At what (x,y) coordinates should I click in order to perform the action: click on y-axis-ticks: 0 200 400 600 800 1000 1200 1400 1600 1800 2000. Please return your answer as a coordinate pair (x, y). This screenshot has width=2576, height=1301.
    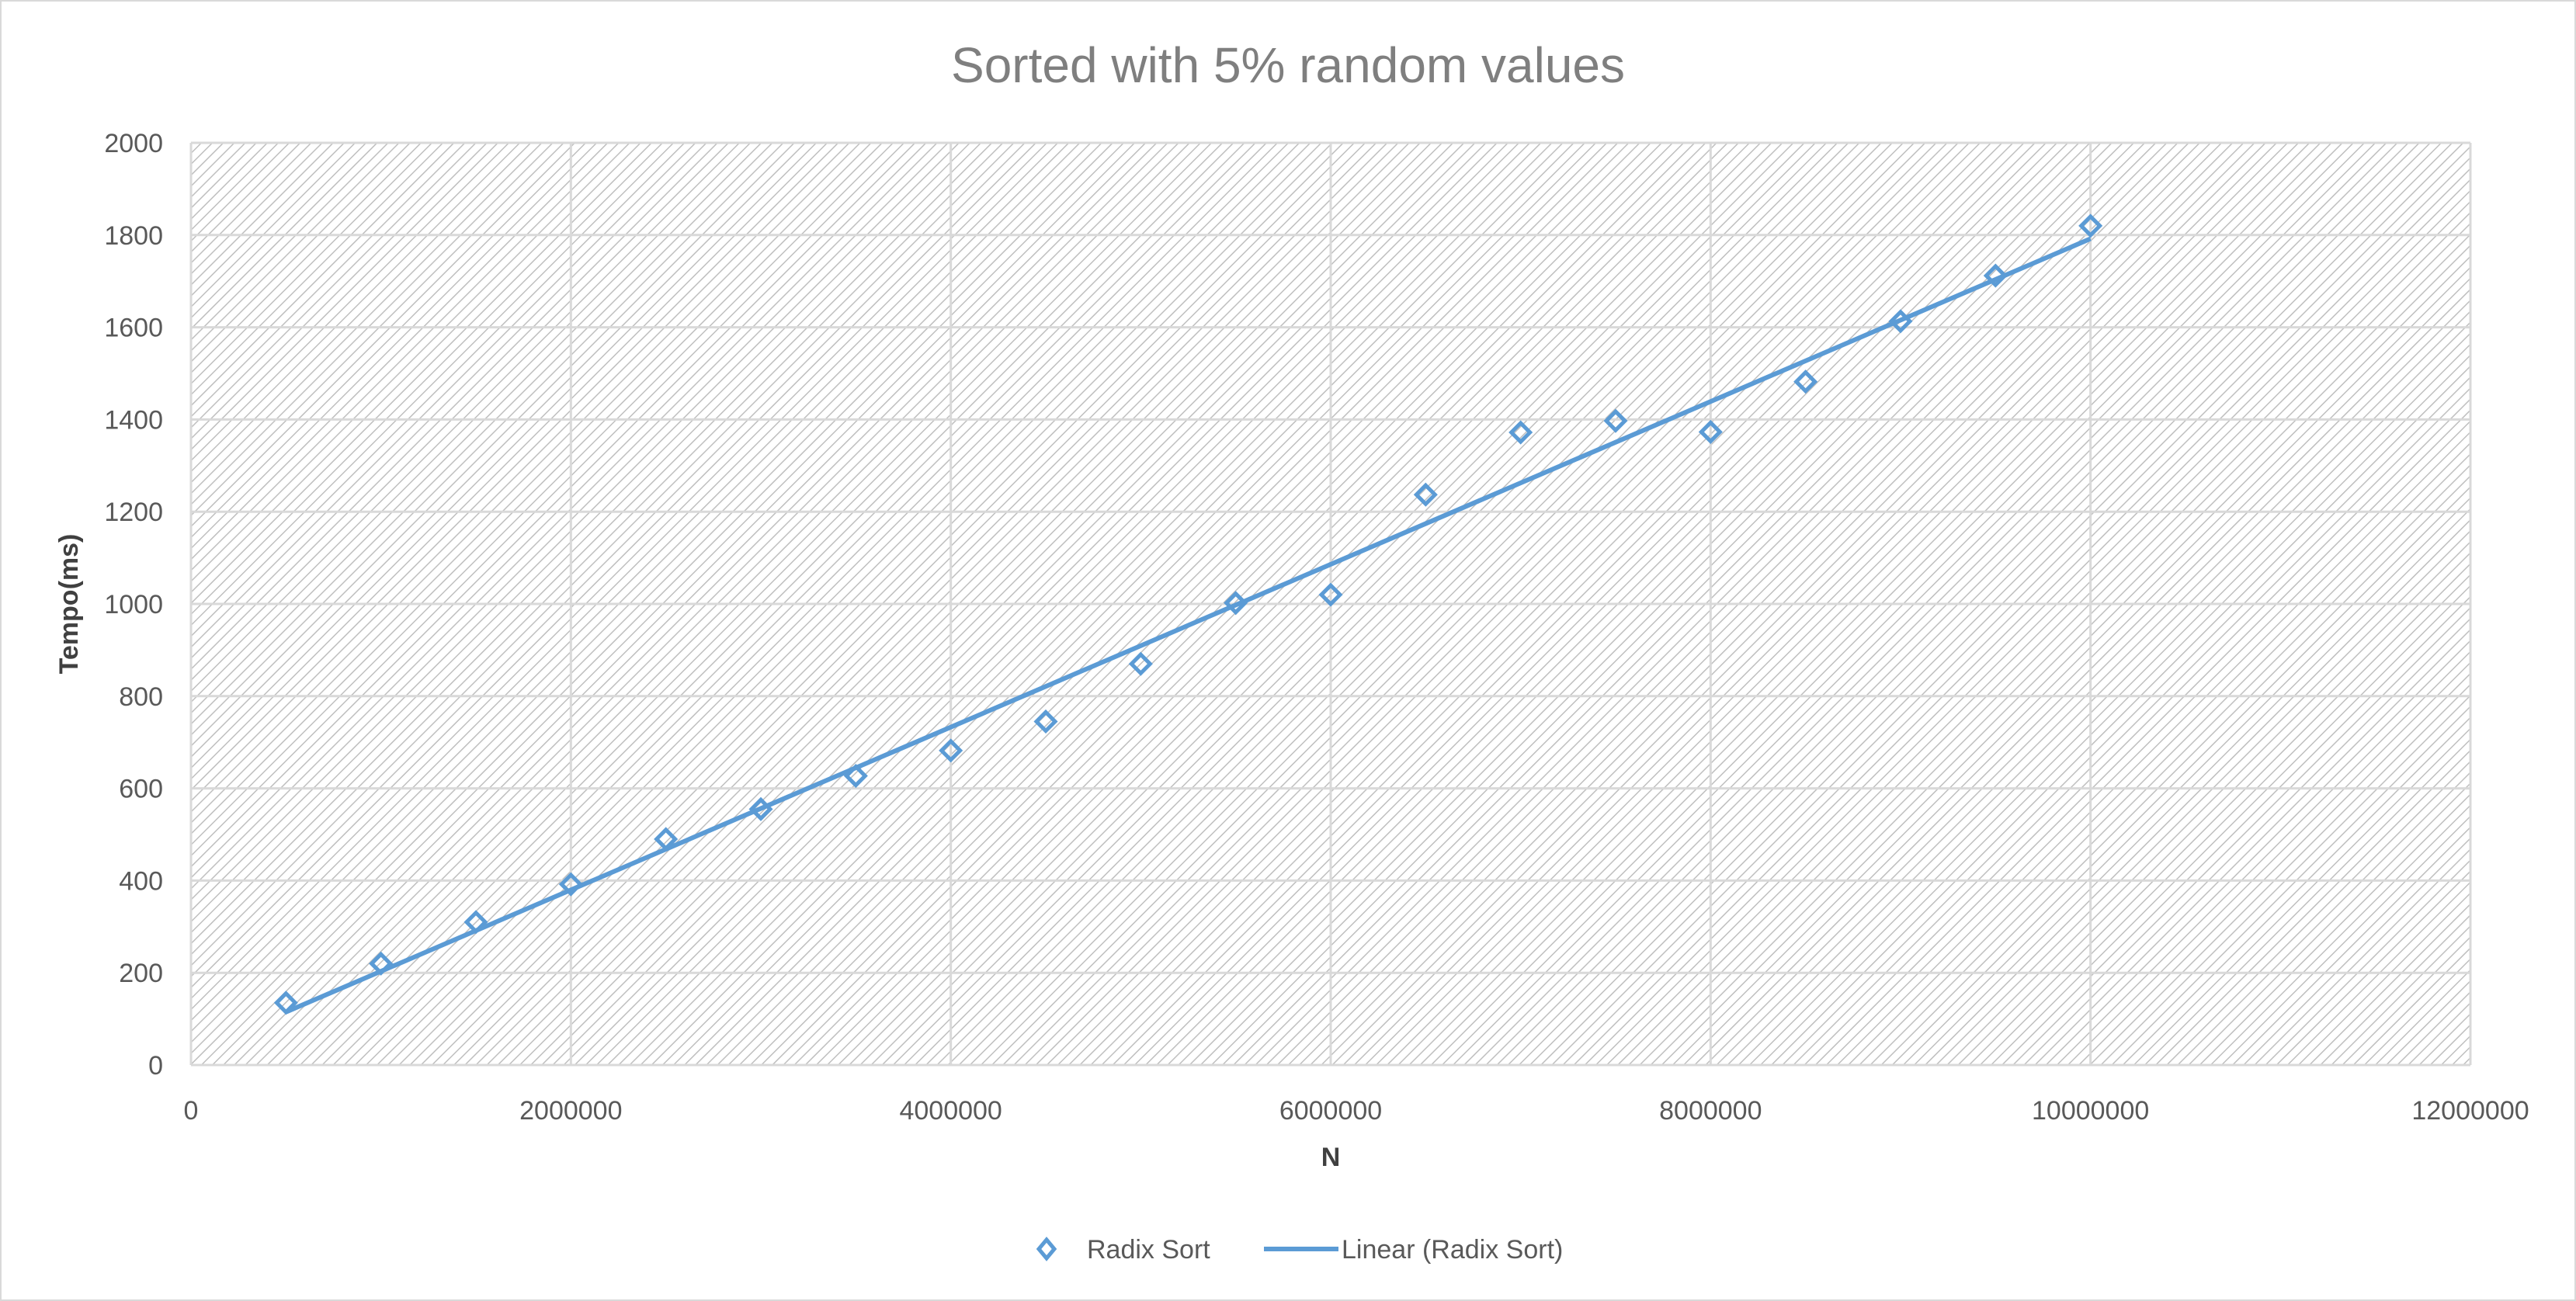
    Looking at the image, I should click on (133, 605).